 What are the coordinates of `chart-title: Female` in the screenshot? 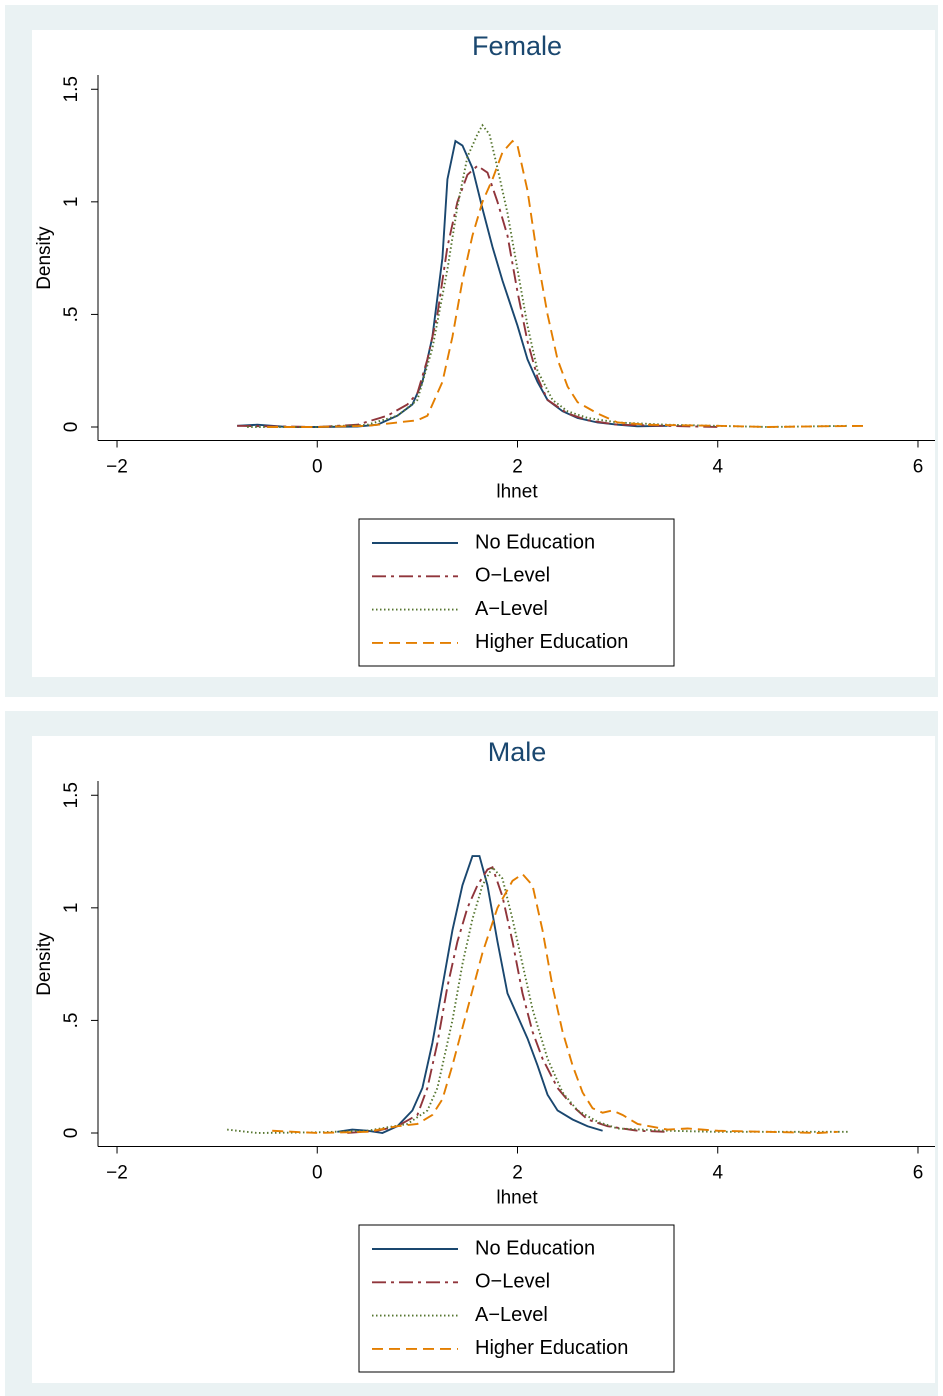 It's located at (517, 46).